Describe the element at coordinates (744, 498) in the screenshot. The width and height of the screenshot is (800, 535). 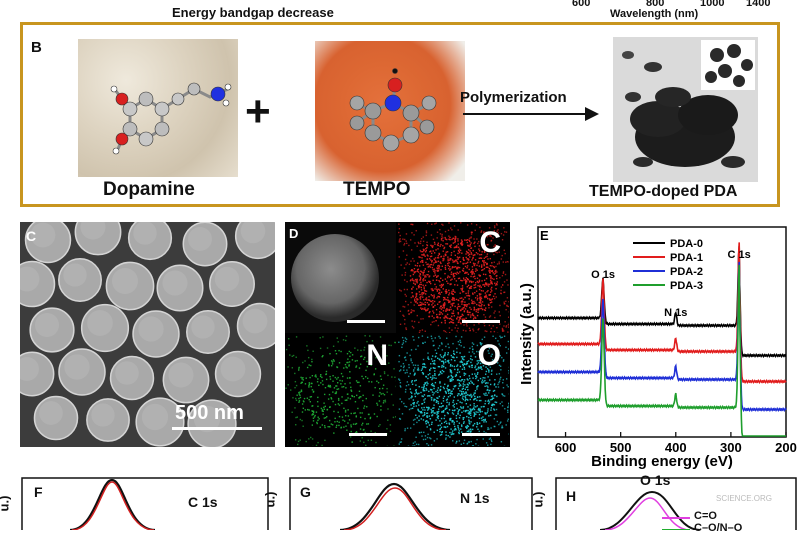
I see `watermark: SCIENCE.ORG` at that location.